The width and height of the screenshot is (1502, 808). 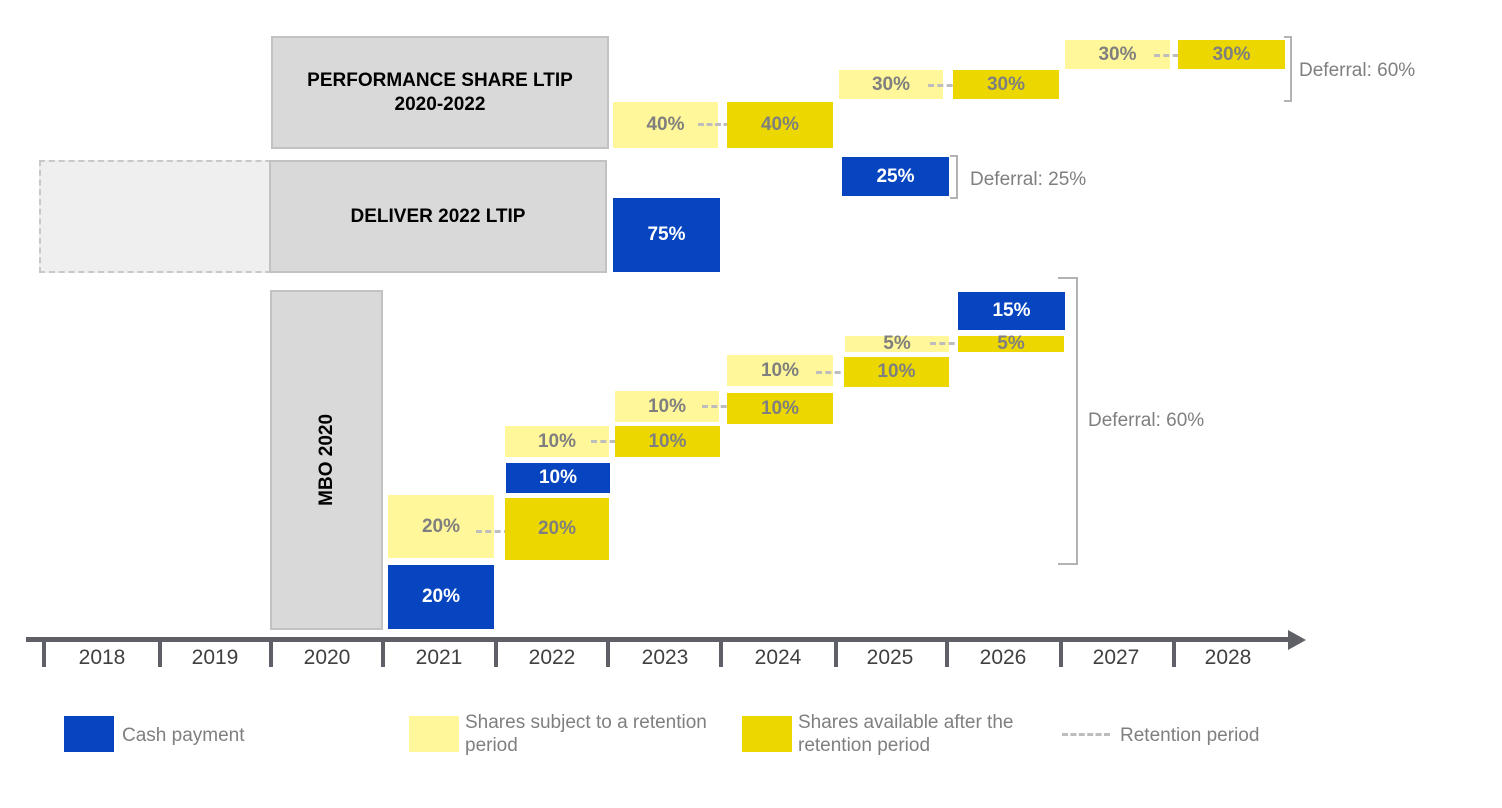 I want to click on mbo-deferral-bracket, so click(x=1068, y=421).